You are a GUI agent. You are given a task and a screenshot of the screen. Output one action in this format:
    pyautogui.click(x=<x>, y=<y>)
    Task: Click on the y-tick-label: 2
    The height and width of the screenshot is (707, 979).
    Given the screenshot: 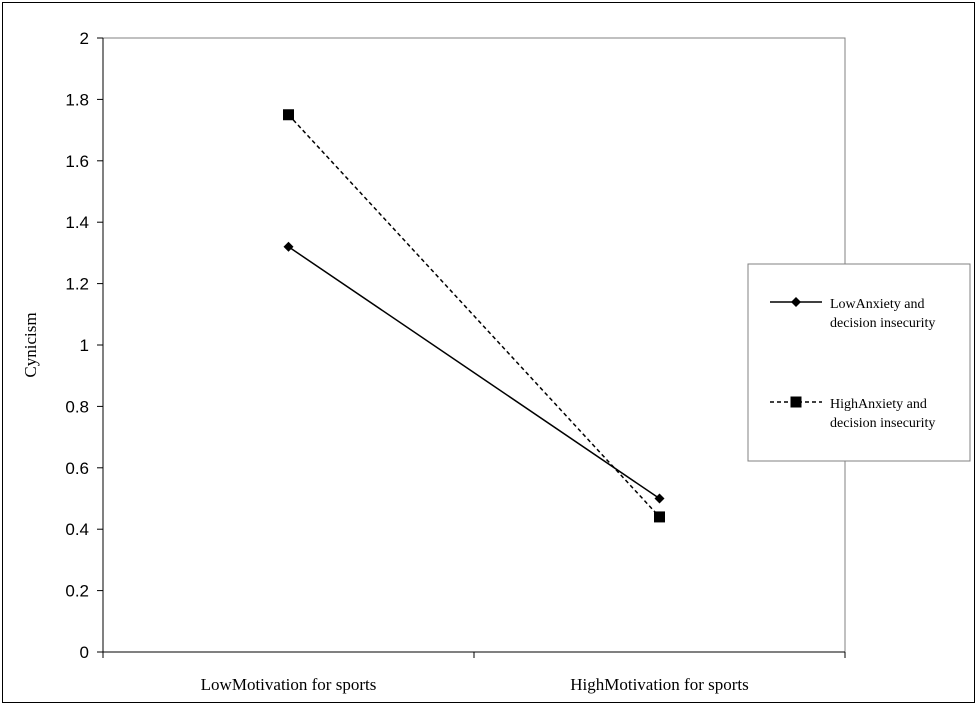 What is the action you would take?
    pyautogui.click(x=84, y=38)
    